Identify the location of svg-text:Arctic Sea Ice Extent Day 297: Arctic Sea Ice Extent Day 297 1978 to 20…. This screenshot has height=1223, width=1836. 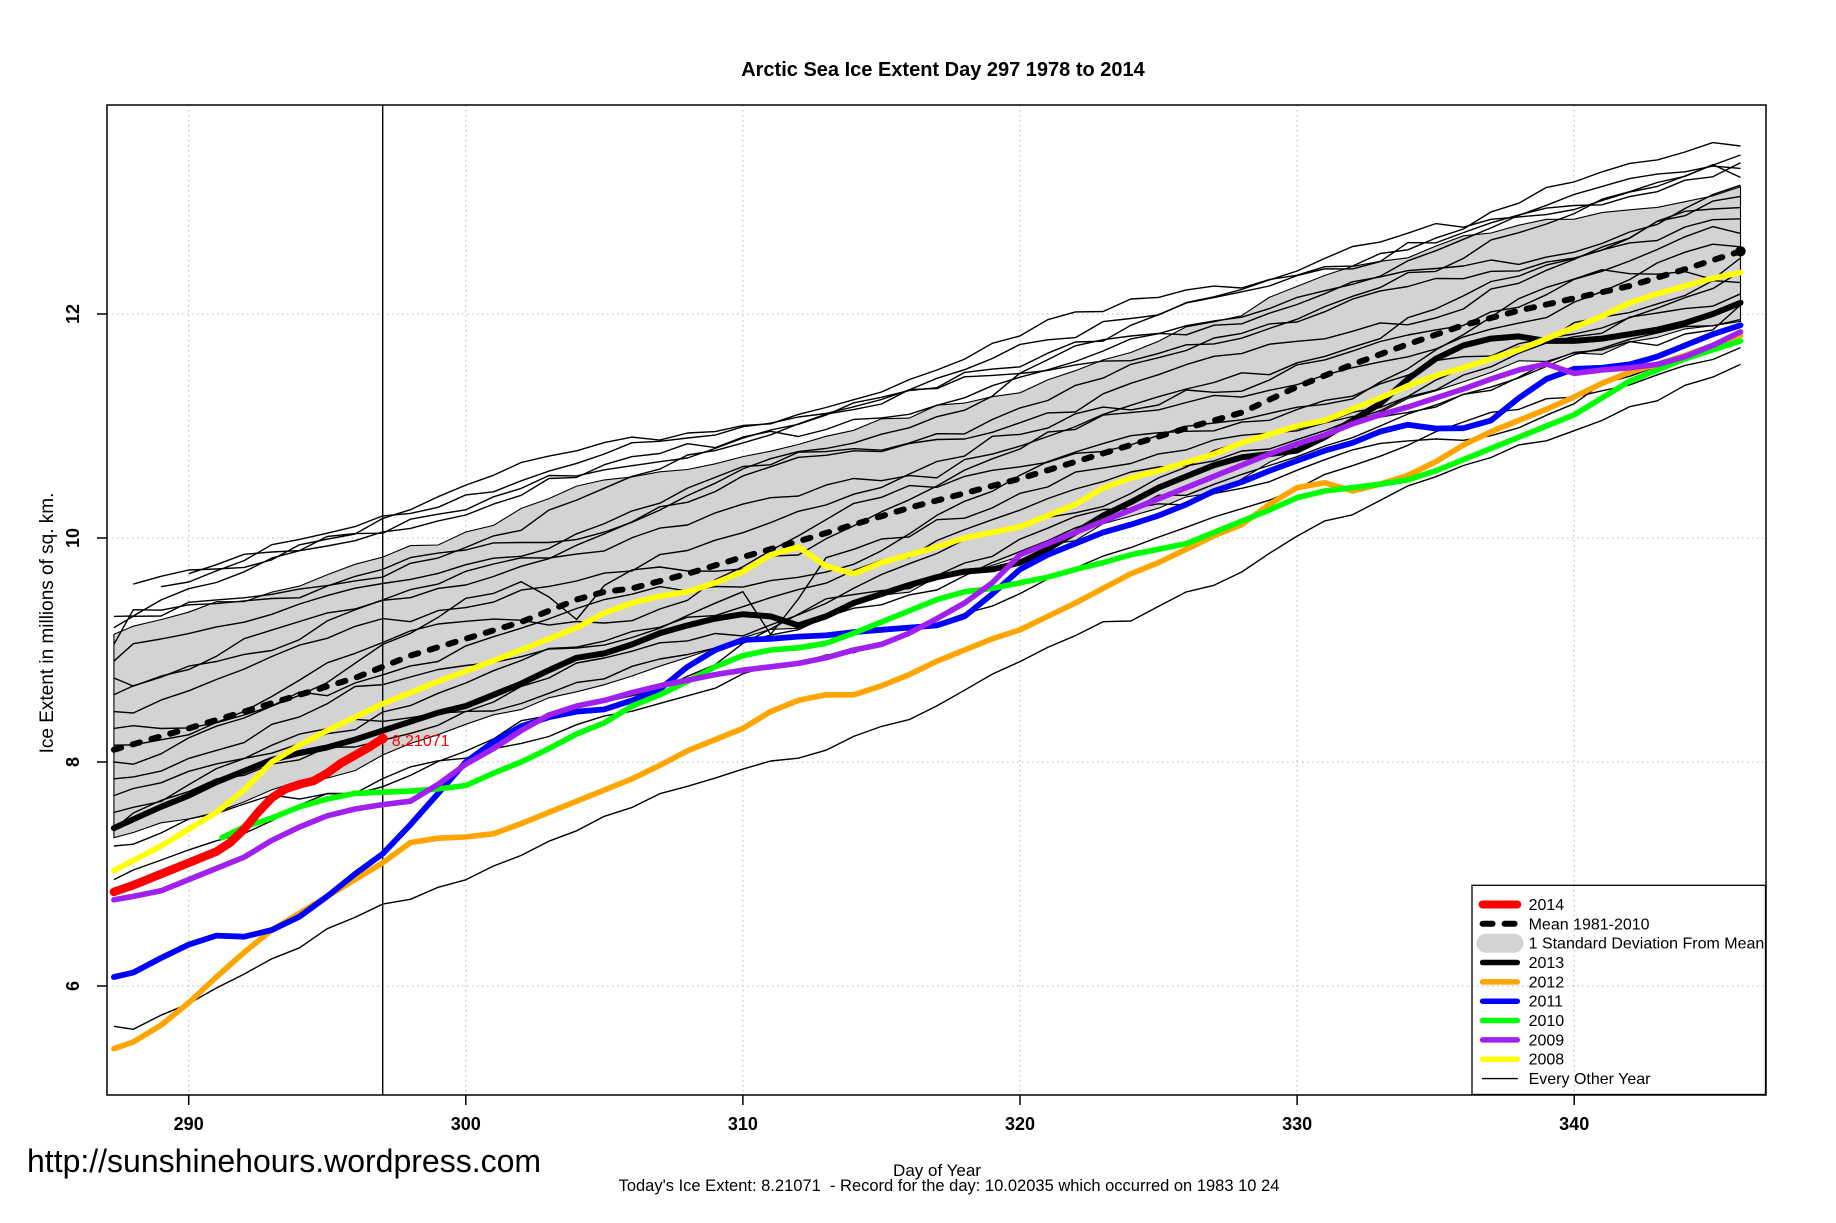
(943, 70).